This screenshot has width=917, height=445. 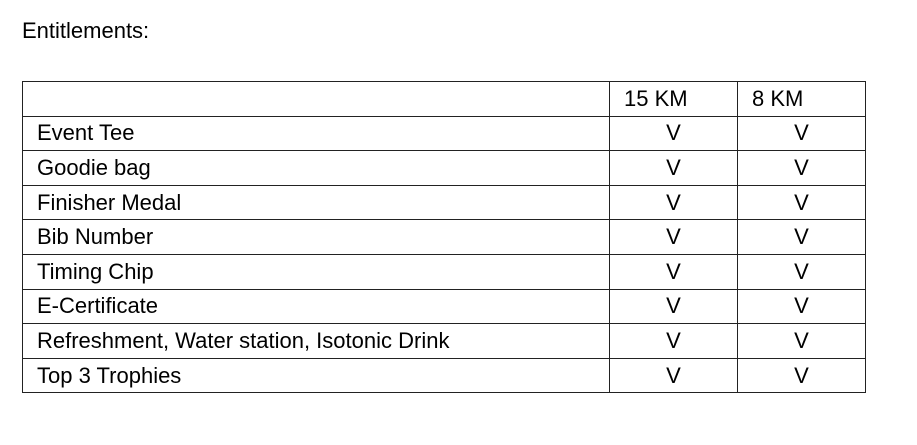 I want to click on header-cell-8km: 8 KM, so click(x=801, y=99).